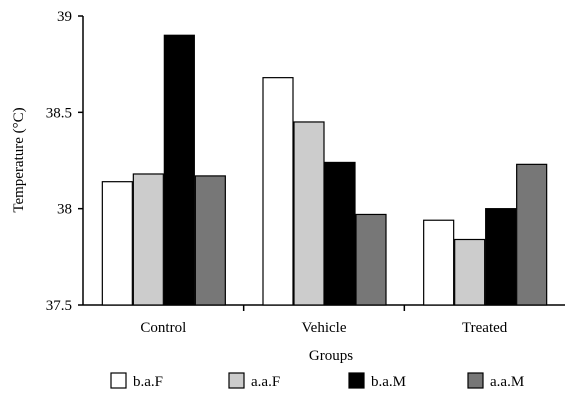 Image resolution: width=569 pixels, height=403 pixels. What do you see at coordinates (324, 328) in the screenshot?
I see `x-tick-label: Vehicle` at bounding box center [324, 328].